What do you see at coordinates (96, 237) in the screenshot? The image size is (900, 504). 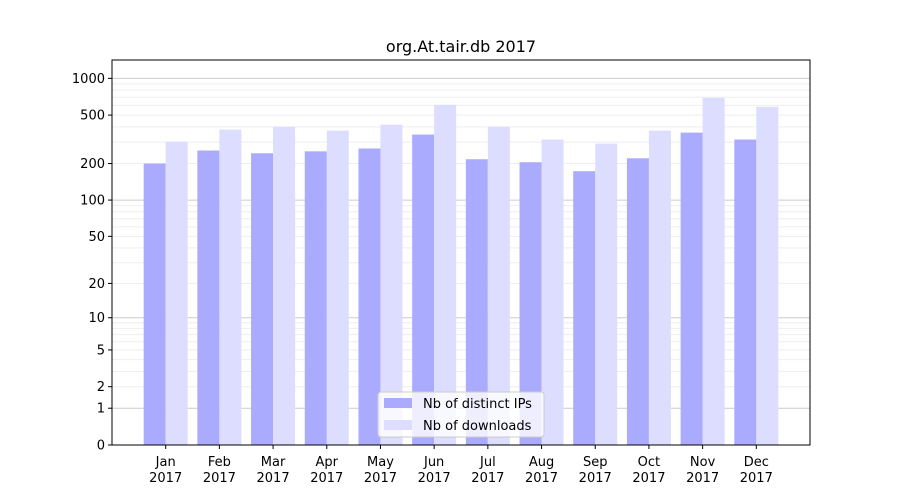 I see `y-tick-label: 50` at bounding box center [96, 237].